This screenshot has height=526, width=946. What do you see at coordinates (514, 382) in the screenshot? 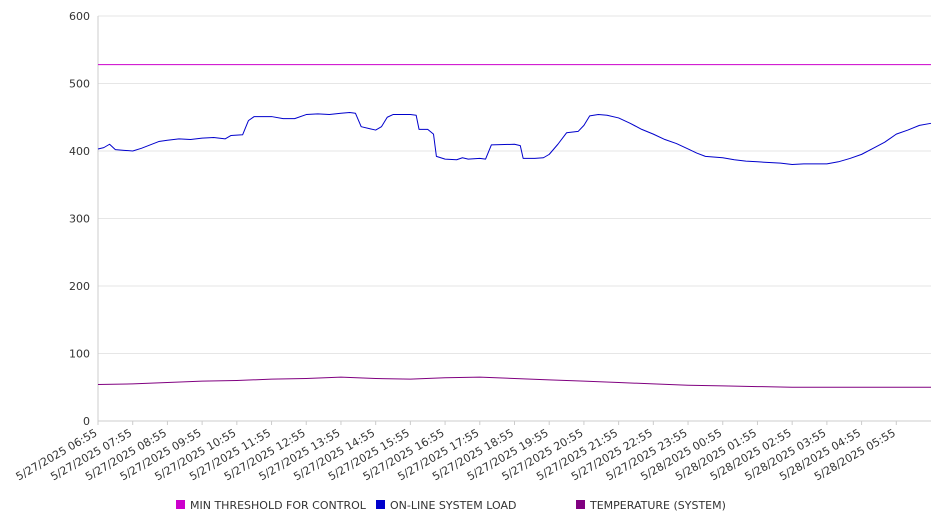
I see `series-line-temperature-system` at bounding box center [514, 382].